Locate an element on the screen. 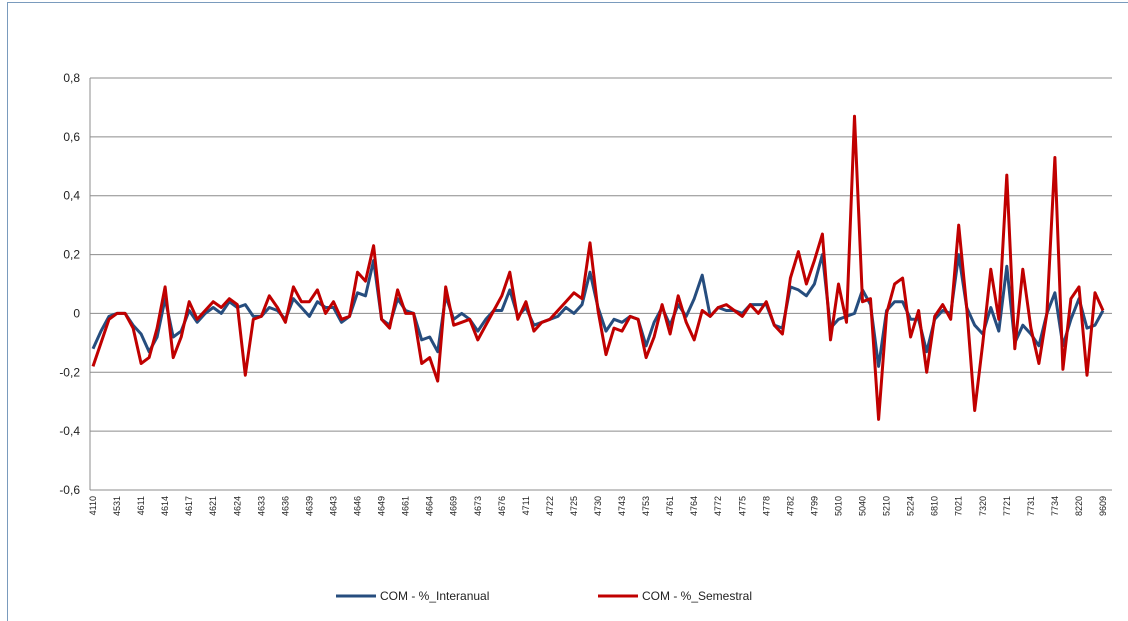 This screenshot has width=1128, height=621. x-tick-label: 4799 is located at coordinates (814, 506).